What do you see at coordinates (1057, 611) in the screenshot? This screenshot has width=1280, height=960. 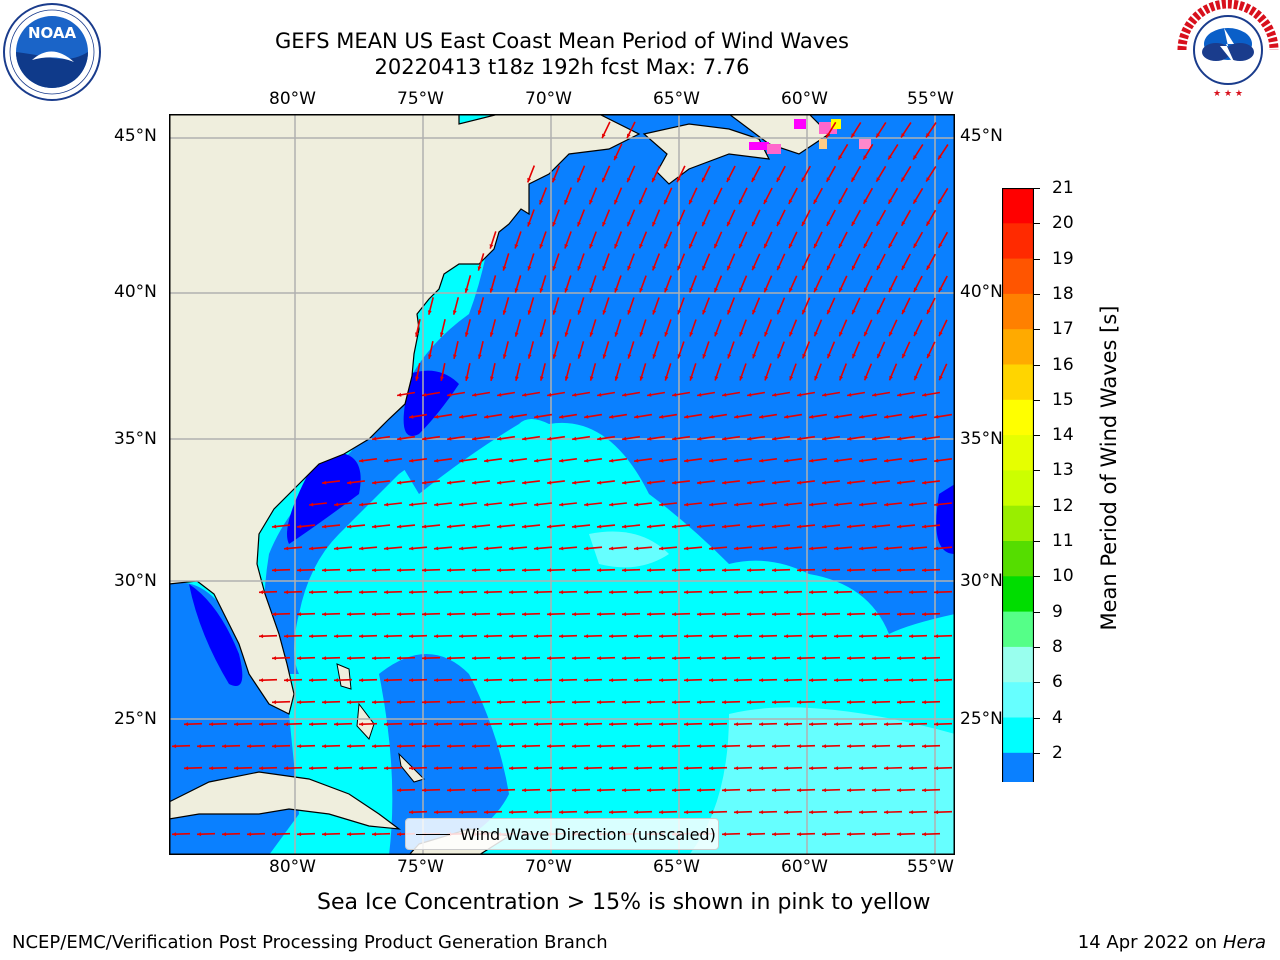 I see `colorbar-tick-label: 9` at bounding box center [1057, 611].